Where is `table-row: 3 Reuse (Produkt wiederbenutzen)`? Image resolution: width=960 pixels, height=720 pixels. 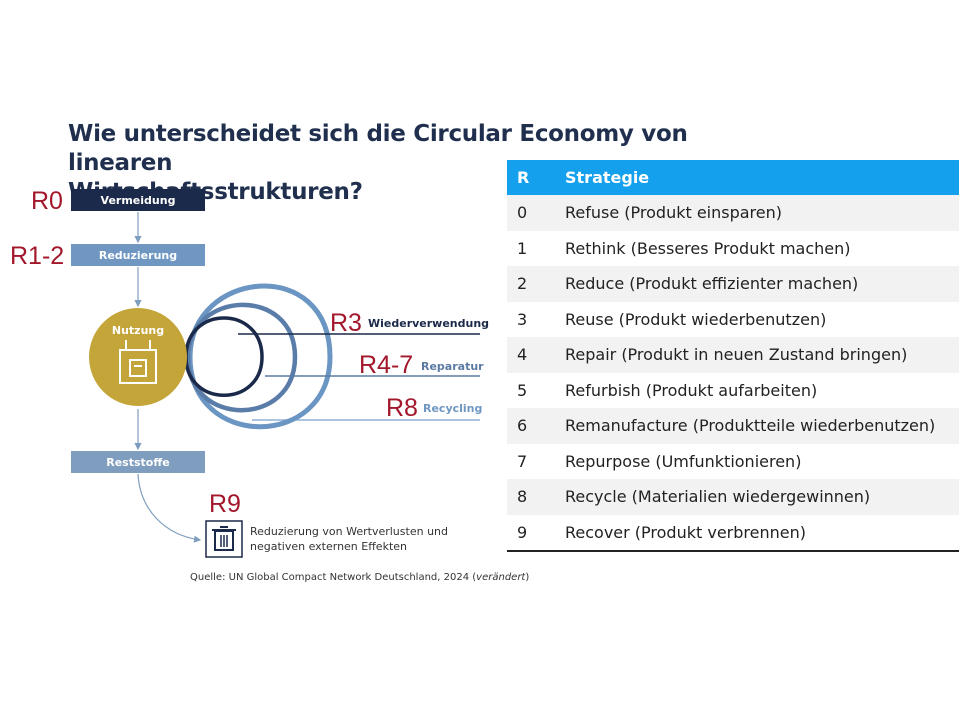 table-row: 3 Reuse (Produkt wiederbenutzen) is located at coordinates (733, 319).